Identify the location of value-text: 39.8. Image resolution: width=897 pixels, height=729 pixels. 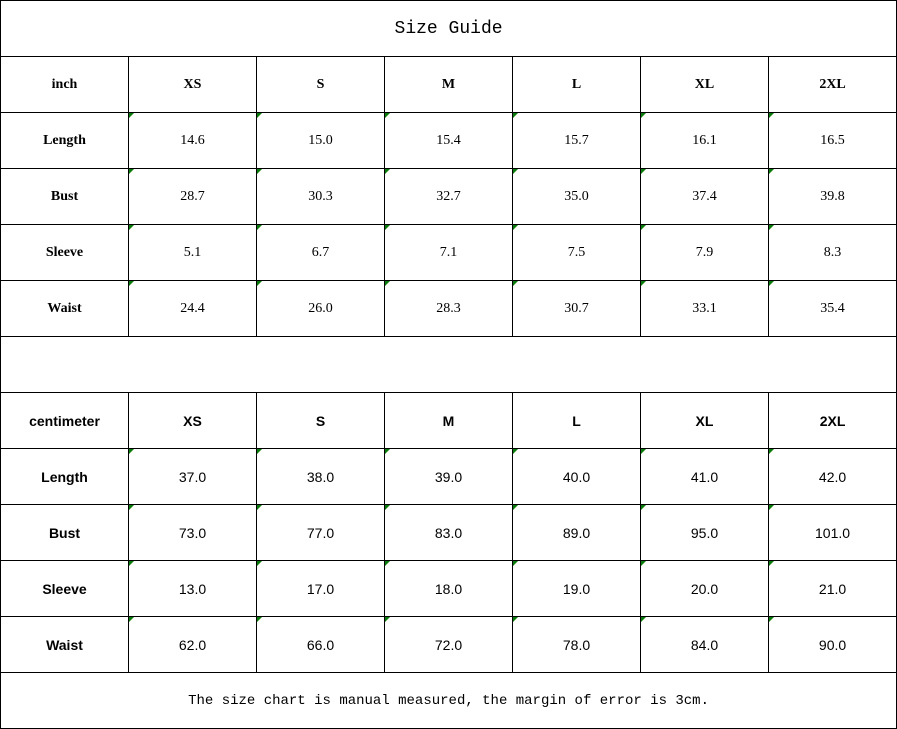
(832, 196).